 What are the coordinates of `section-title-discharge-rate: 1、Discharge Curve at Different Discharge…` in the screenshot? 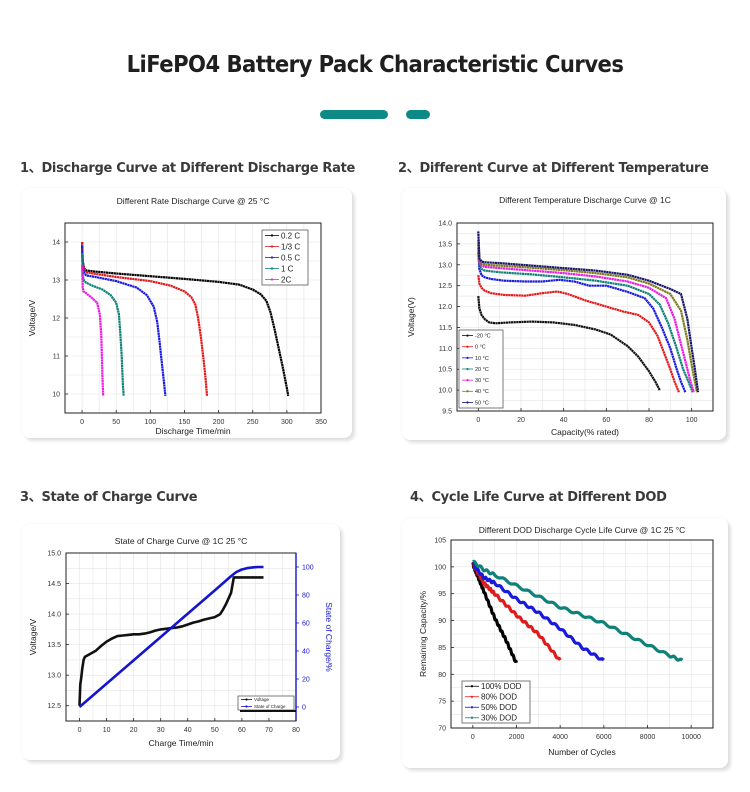 It's located at (188, 168).